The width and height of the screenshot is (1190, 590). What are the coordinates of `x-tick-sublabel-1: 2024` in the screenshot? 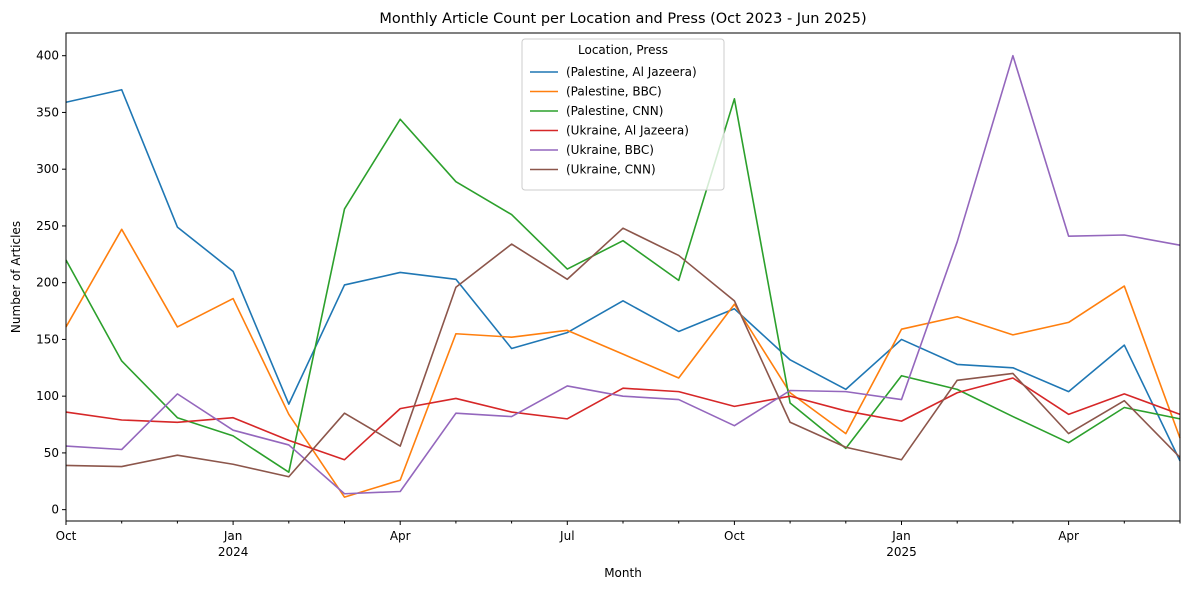 It's located at (233, 552).